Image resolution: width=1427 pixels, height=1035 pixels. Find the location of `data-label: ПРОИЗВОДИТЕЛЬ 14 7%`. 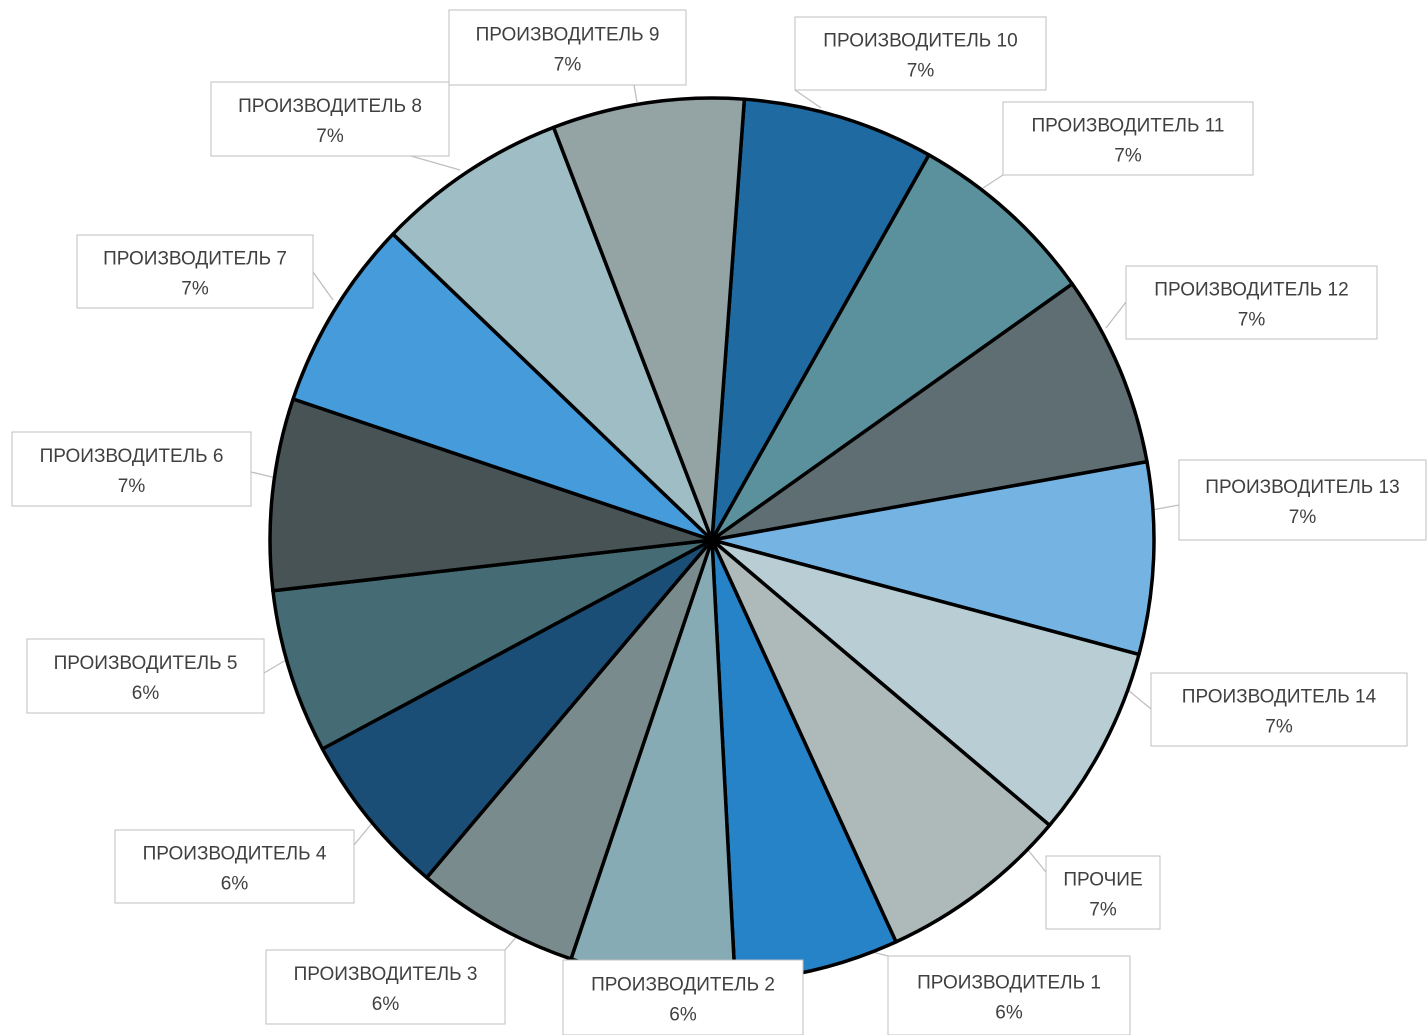

data-label: ПРОИЗВОДИТЕЛЬ 14 7% is located at coordinates (1279, 709).